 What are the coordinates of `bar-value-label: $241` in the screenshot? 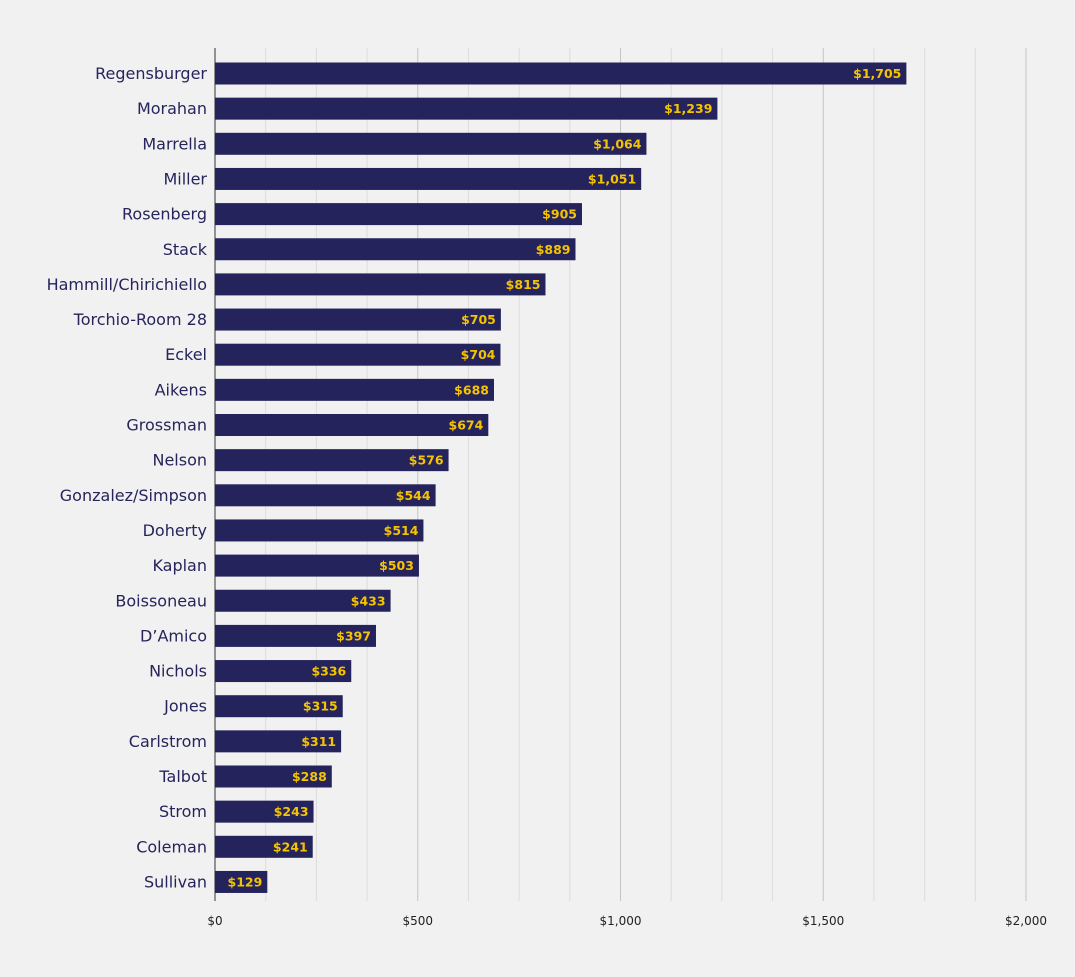 It's located at (290, 846).